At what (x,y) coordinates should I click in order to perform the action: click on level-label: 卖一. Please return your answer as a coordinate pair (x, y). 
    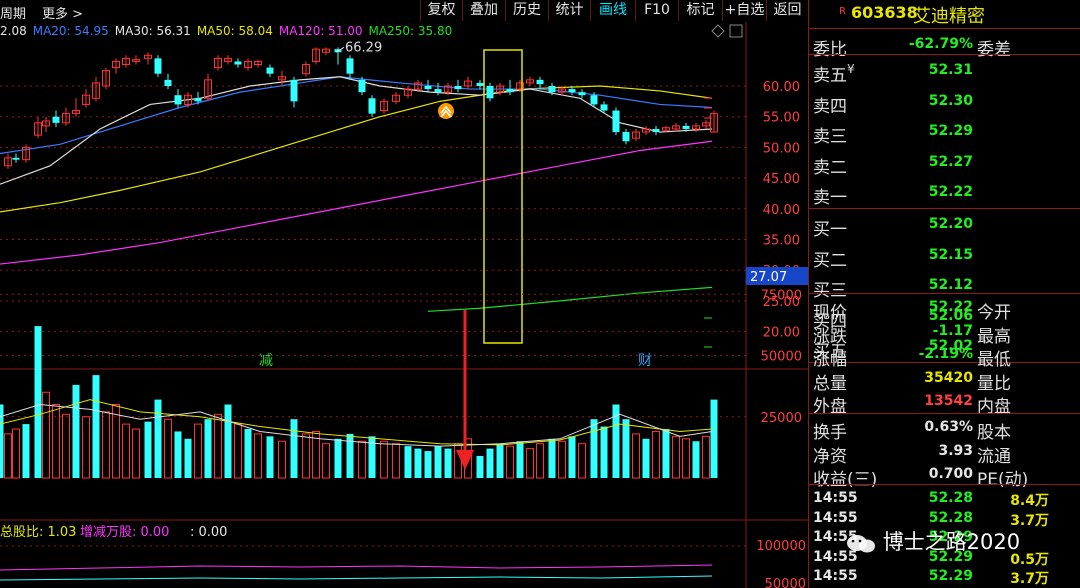
    Looking at the image, I should click on (830, 198).